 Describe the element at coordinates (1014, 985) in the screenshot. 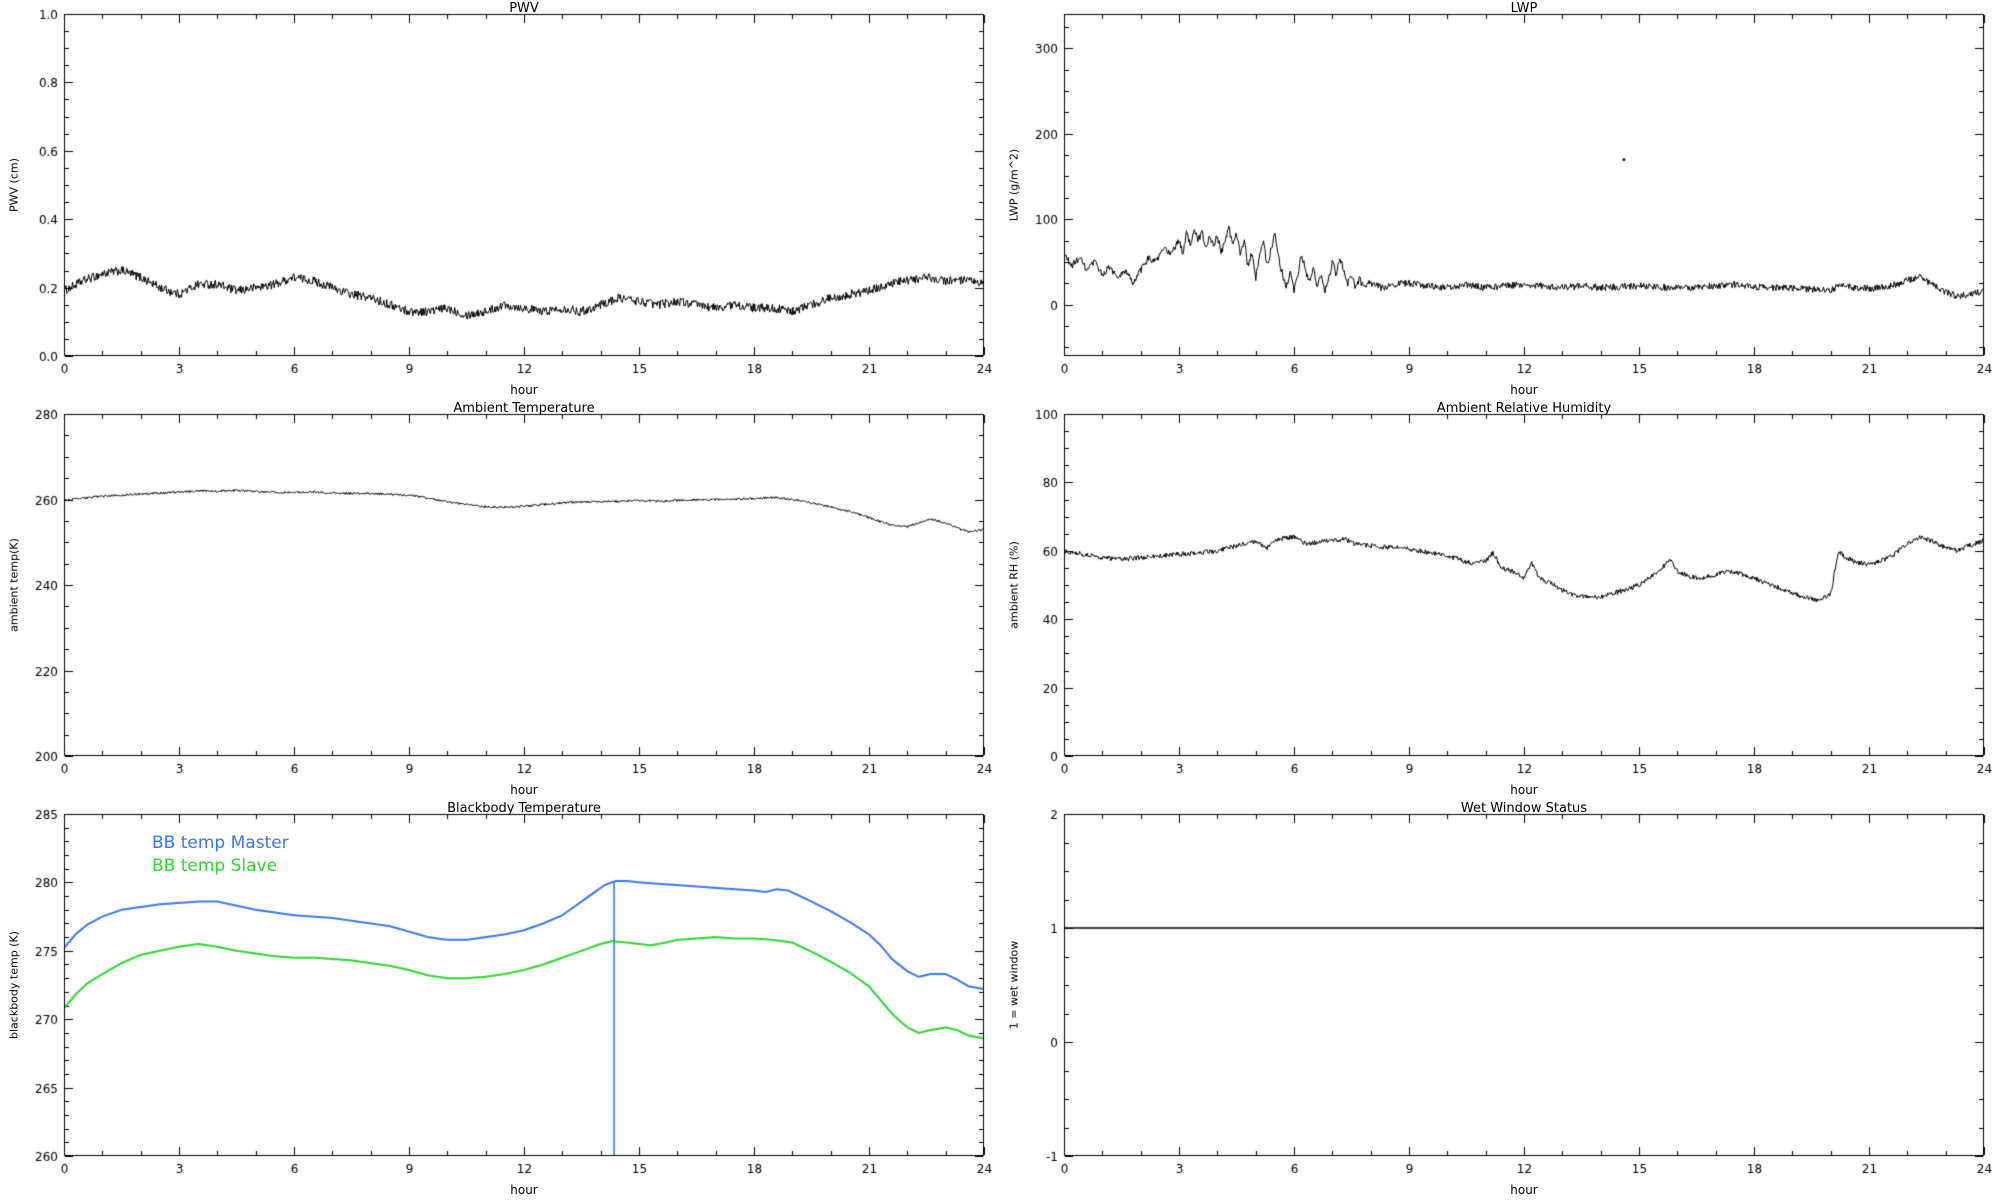

I see `y-axis-label: 1 = wet window` at that location.